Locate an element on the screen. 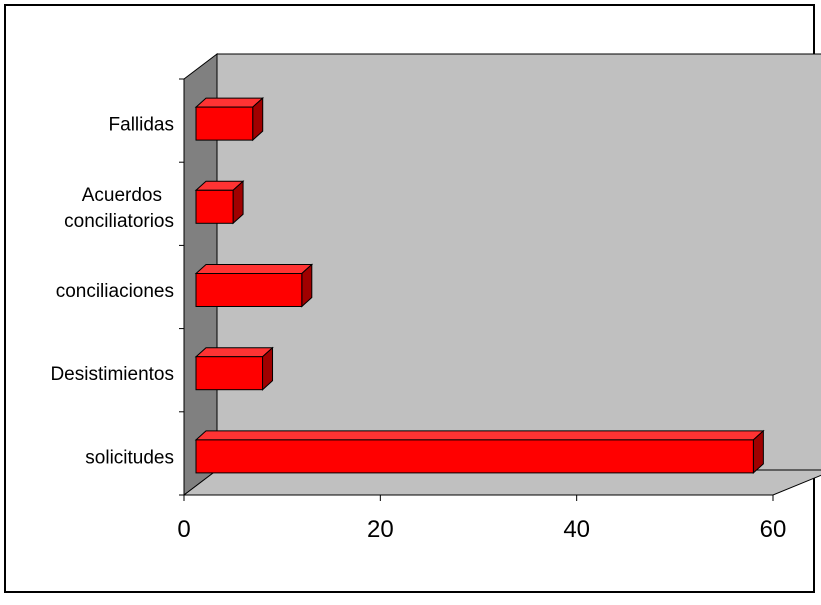 This screenshot has width=821, height=605. x-tick-label-40: 40 is located at coordinates (576, 529).